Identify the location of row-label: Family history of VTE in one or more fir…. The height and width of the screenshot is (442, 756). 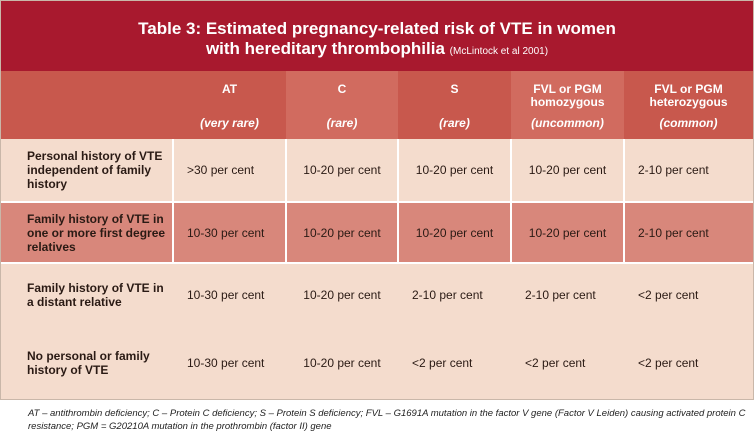
(96, 232).